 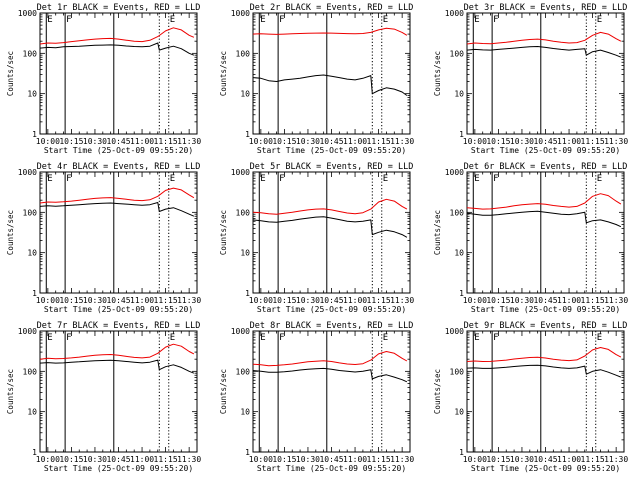 What do you see at coordinates (332, 326) in the screenshot?
I see `panel-title: Det 8r BLACK = Events, RED = LLD` at bounding box center [332, 326].